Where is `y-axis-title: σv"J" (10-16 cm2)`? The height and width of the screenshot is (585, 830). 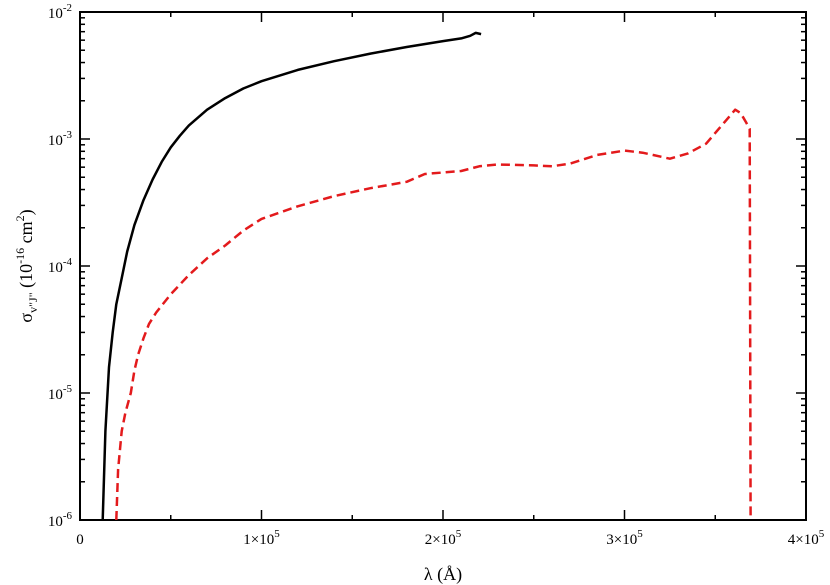 y-axis-title: σv"J" (10-16 cm2) is located at coordinates (26, 265).